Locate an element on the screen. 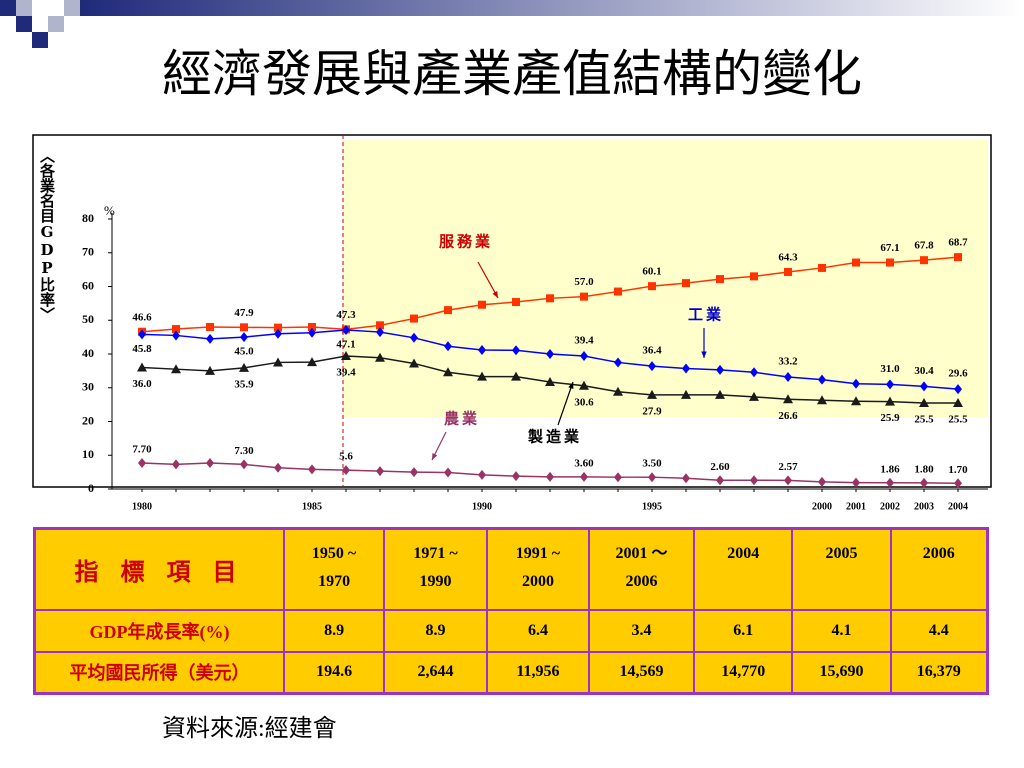 Image resolution: width=1024 pixels, height=768 pixels. table-row: GDP年成長率(%) 8.9 8.9 6.4 3.4 6.1 4.1 4.4 is located at coordinates (511, 630).